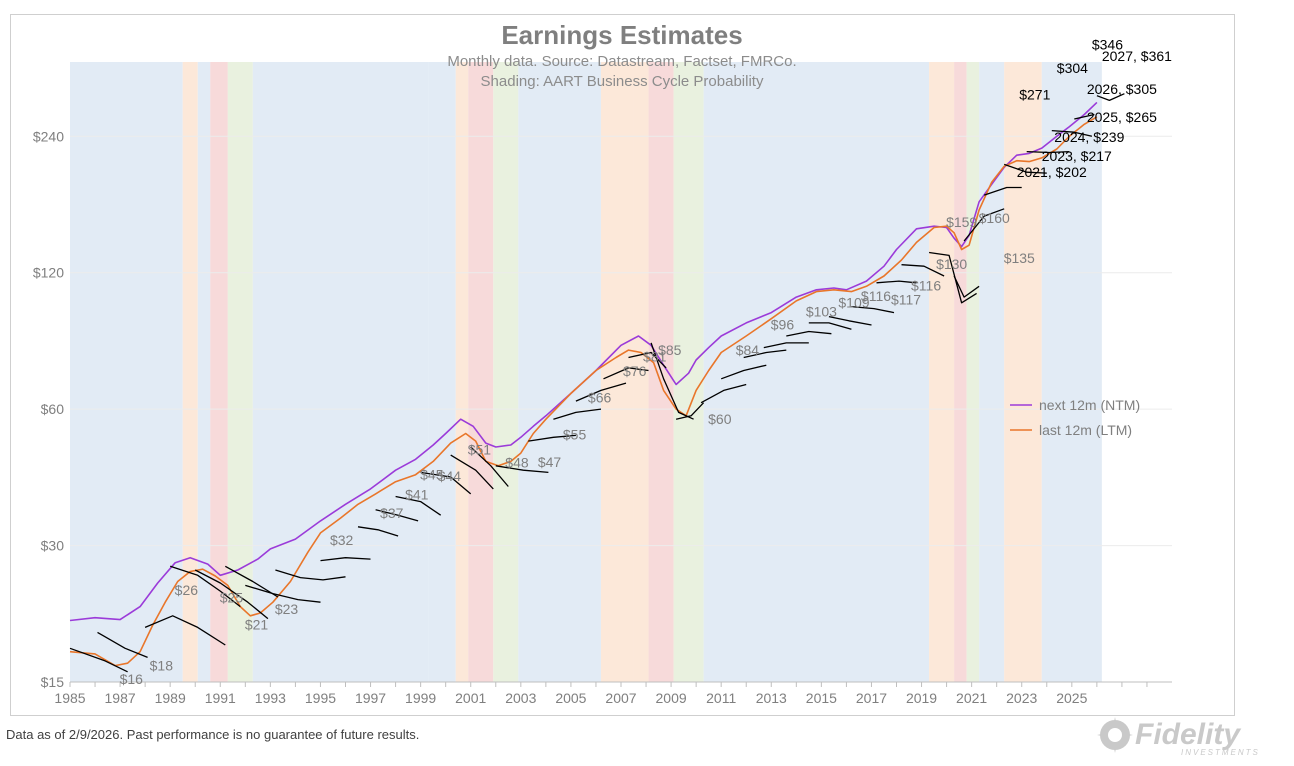 The height and width of the screenshot is (766, 1294). I want to click on ltm-value-label: $44, so click(450, 476).